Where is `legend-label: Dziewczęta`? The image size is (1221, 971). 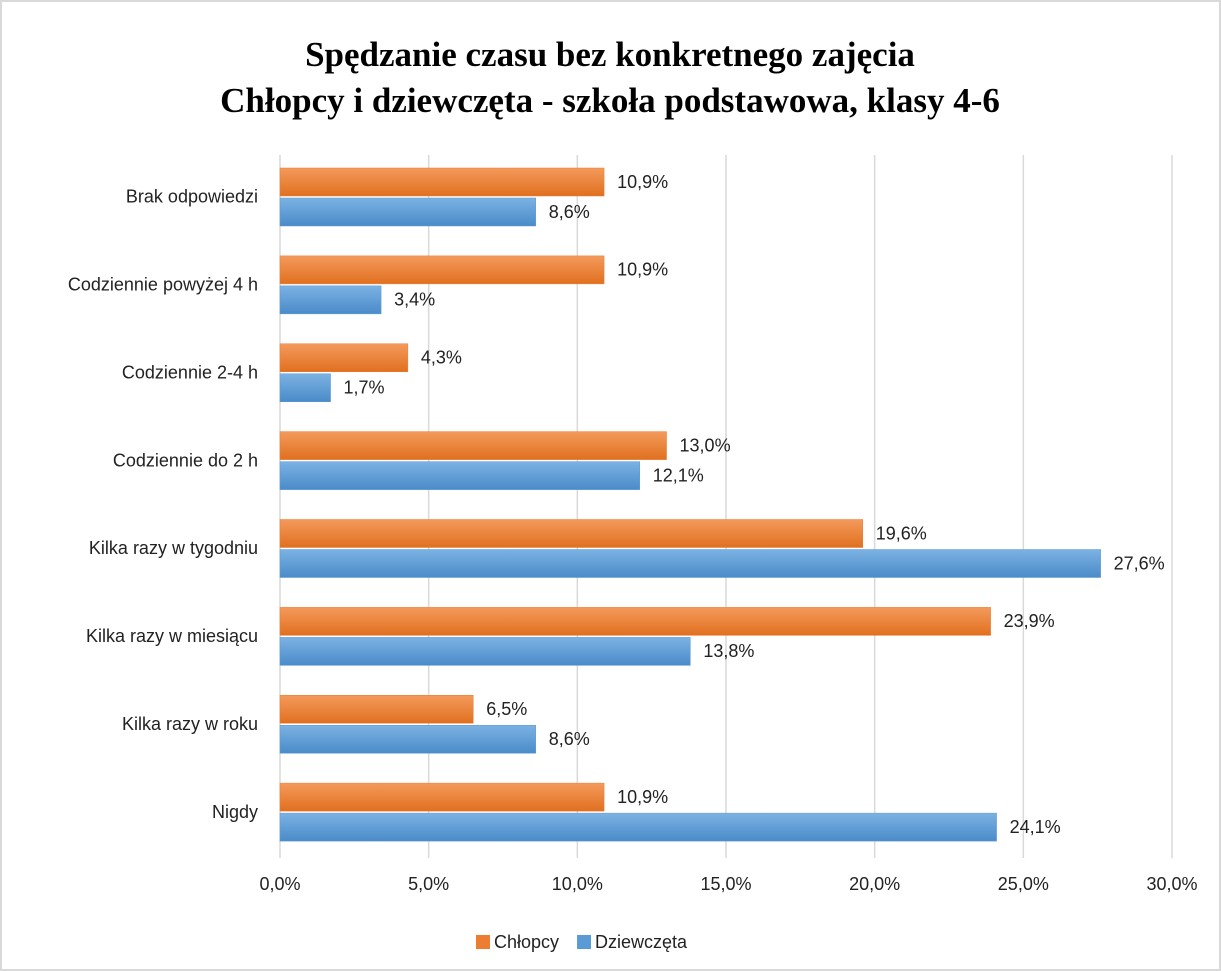 legend-label: Dziewczęta is located at coordinates (641, 942).